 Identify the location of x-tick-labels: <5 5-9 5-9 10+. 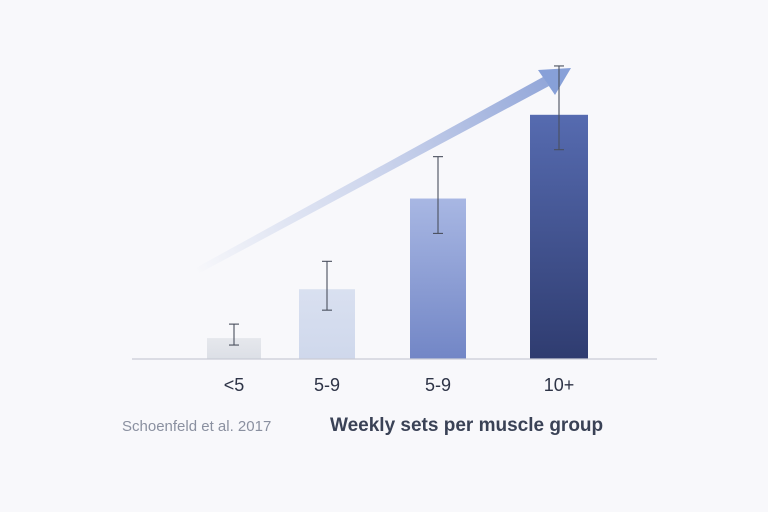
(399, 385).